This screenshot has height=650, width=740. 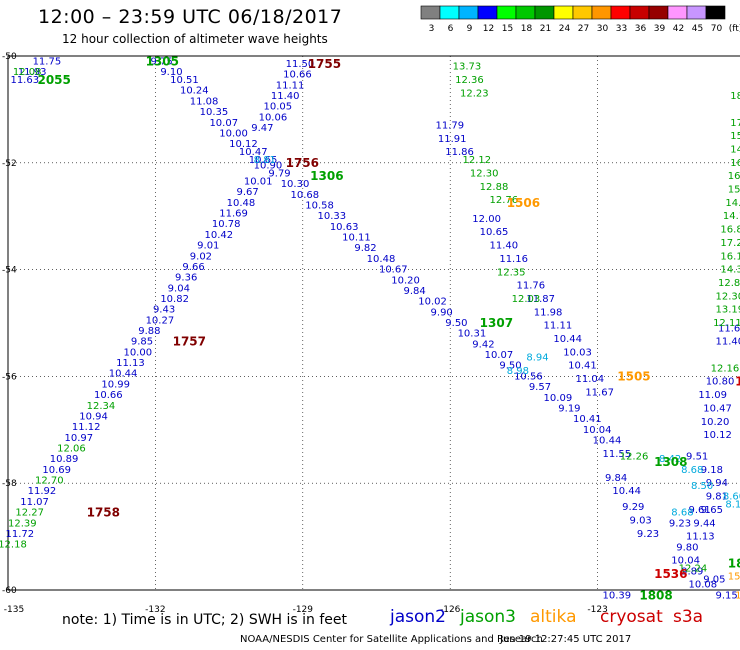 What do you see at coordinates (184, 80) in the screenshot?
I see `swh-value-jason2: 10.51` at bounding box center [184, 80].